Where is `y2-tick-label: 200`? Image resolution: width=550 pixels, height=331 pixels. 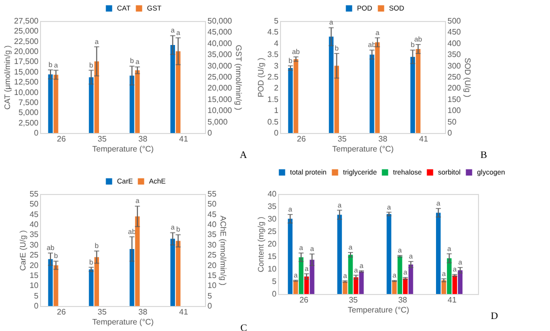
y2-tick-label: 200 is located at coordinates (455, 88).